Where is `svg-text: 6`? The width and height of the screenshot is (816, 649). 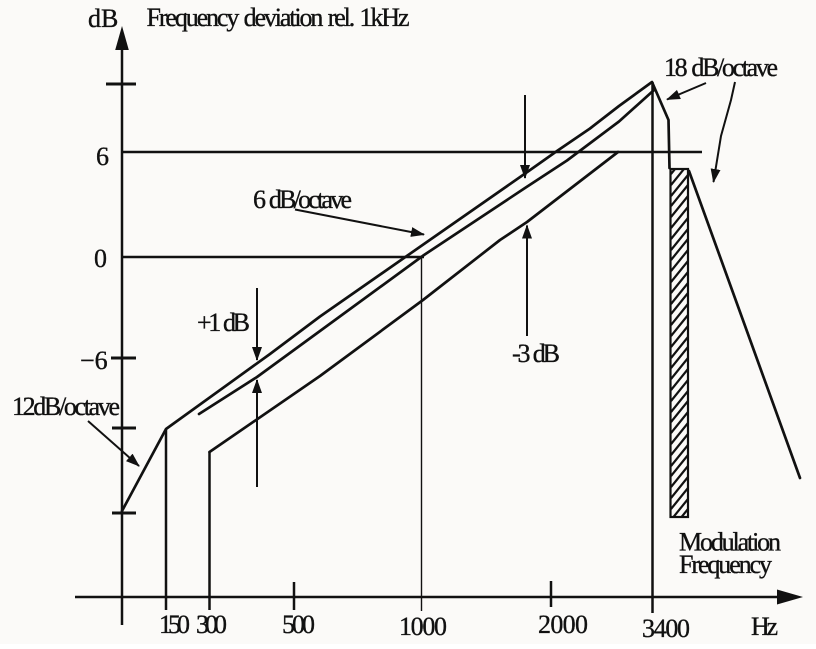
svg-text: 6 is located at coordinates (102, 156).